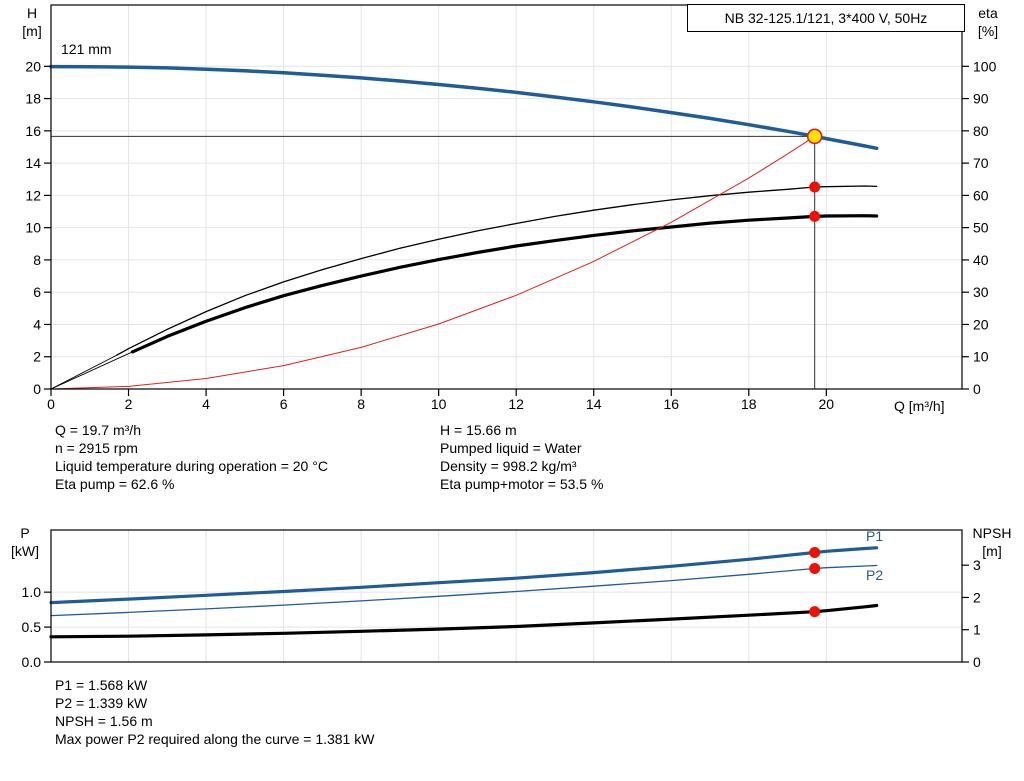 Image resolution: width=1024 pixels, height=781 pixels. What do you see at coordinates (32, 13) in the screenshot?
I see `h-axis-label-symbol: H` at bounding box center [32, 13].